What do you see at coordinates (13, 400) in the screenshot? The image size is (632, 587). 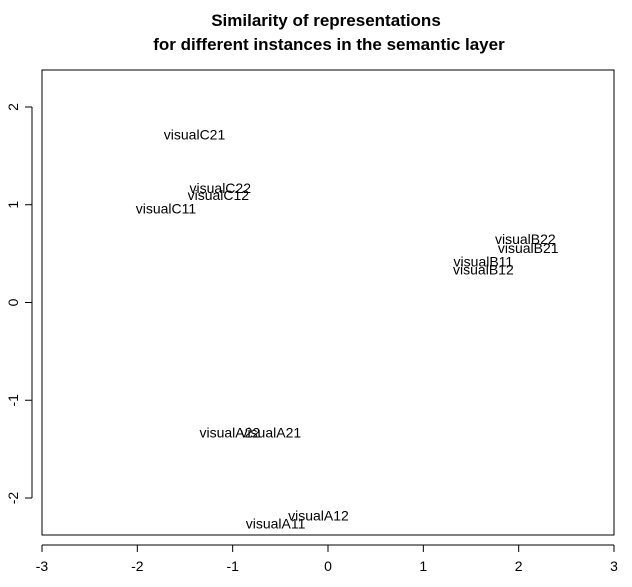 I see `y-tick-label: -1` at bounding box center [13, 400].